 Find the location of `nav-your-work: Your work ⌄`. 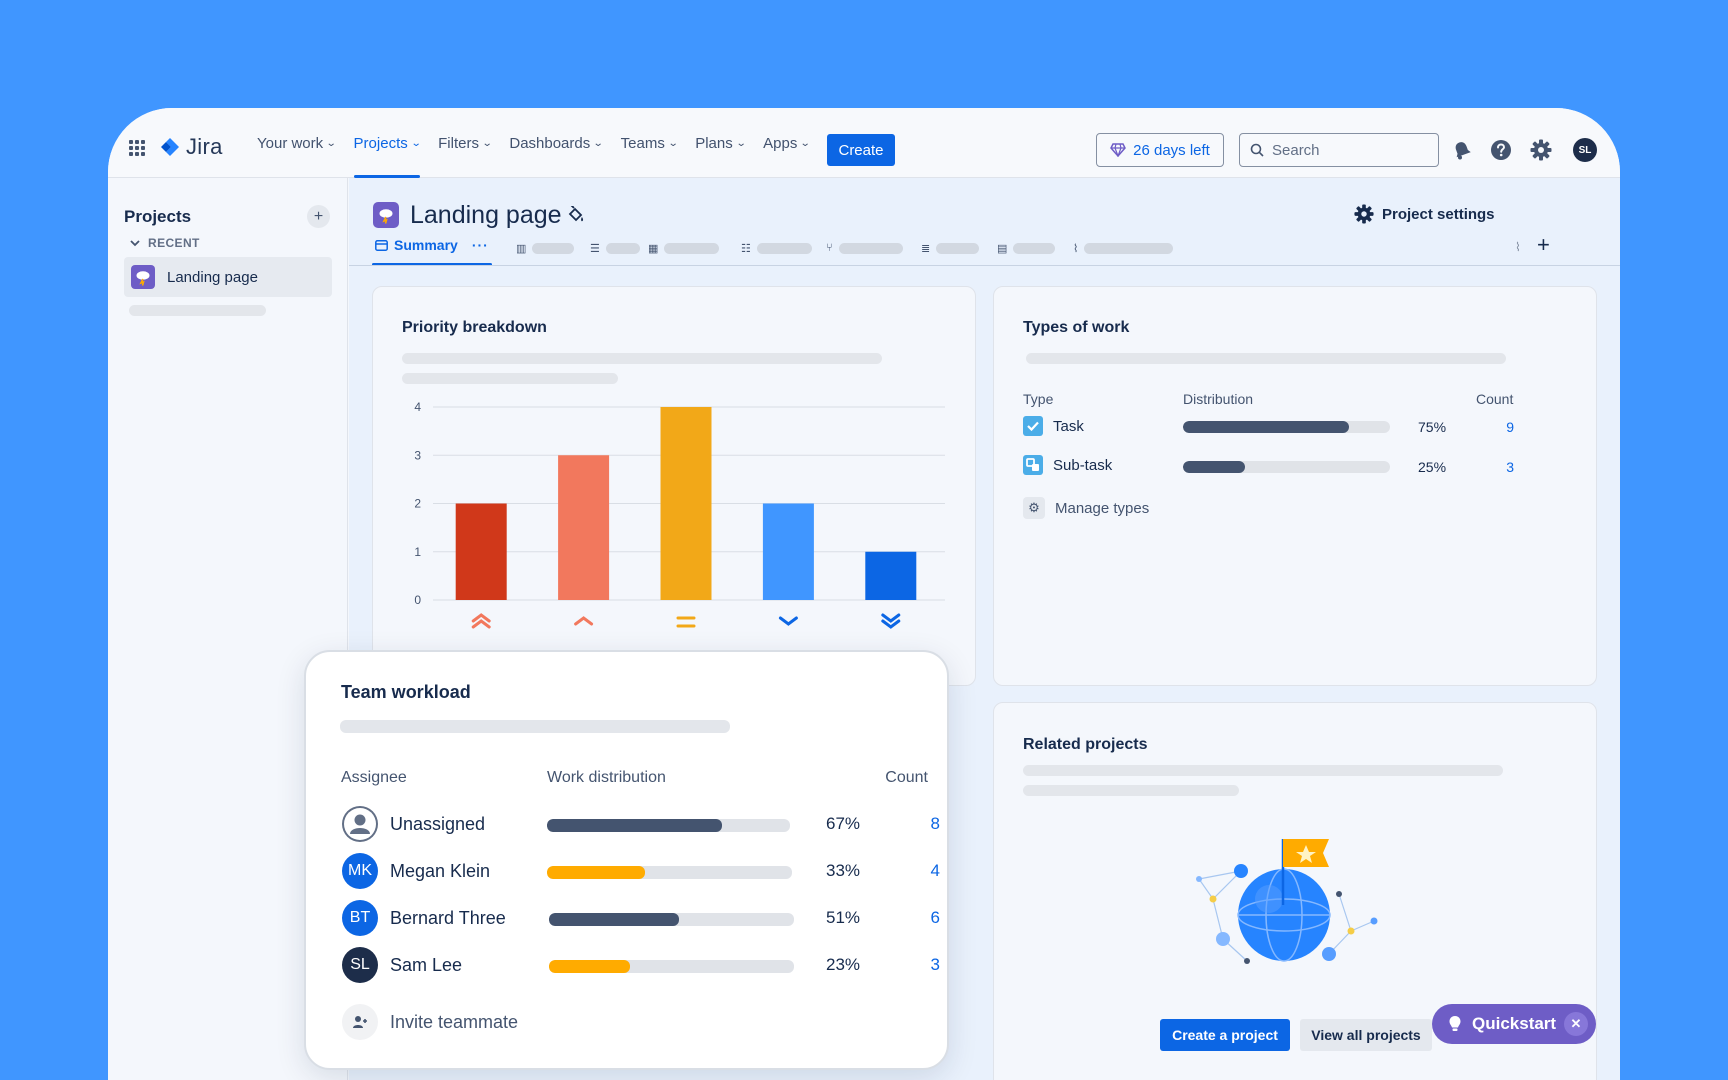

nav-your-work: Your work ⌄ is located at coordinates (296, 143).